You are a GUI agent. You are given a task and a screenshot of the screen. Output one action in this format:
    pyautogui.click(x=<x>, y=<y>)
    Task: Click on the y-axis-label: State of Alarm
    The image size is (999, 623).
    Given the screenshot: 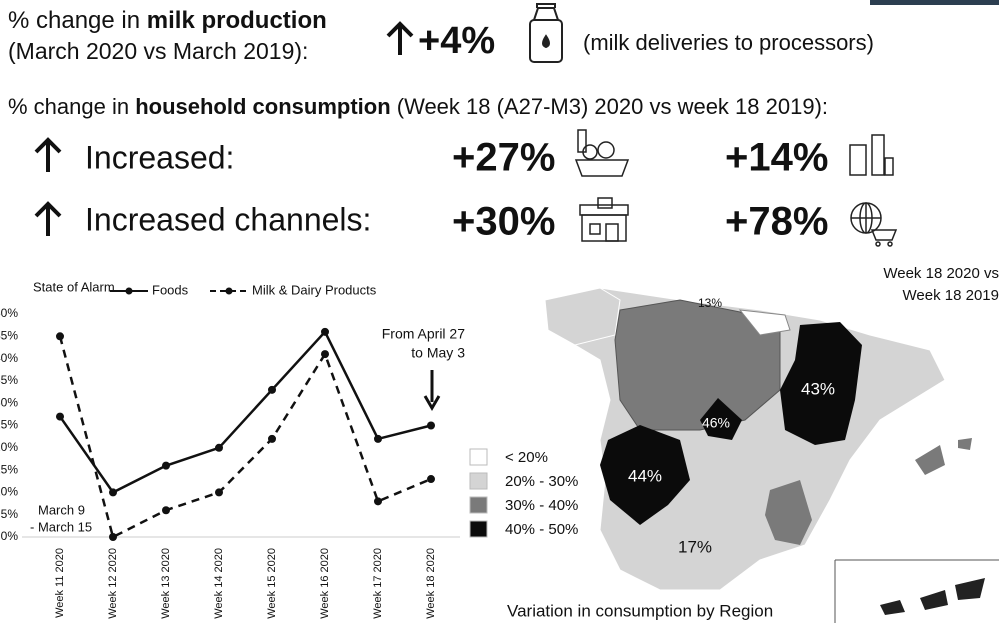 What is the action you would take?
    pyautogui.click(x=74, y=286)
    